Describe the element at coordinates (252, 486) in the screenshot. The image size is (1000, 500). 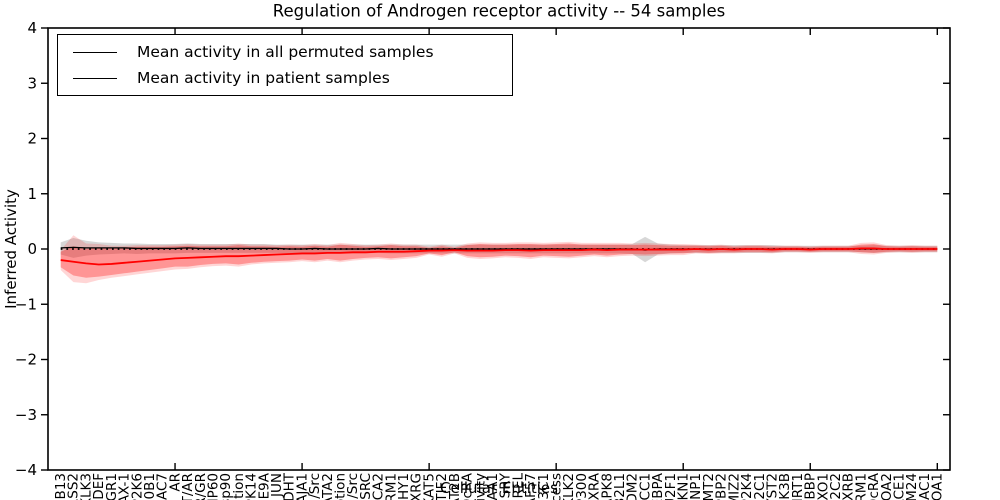
I see `x-entity-label: MAPK14` at that location.